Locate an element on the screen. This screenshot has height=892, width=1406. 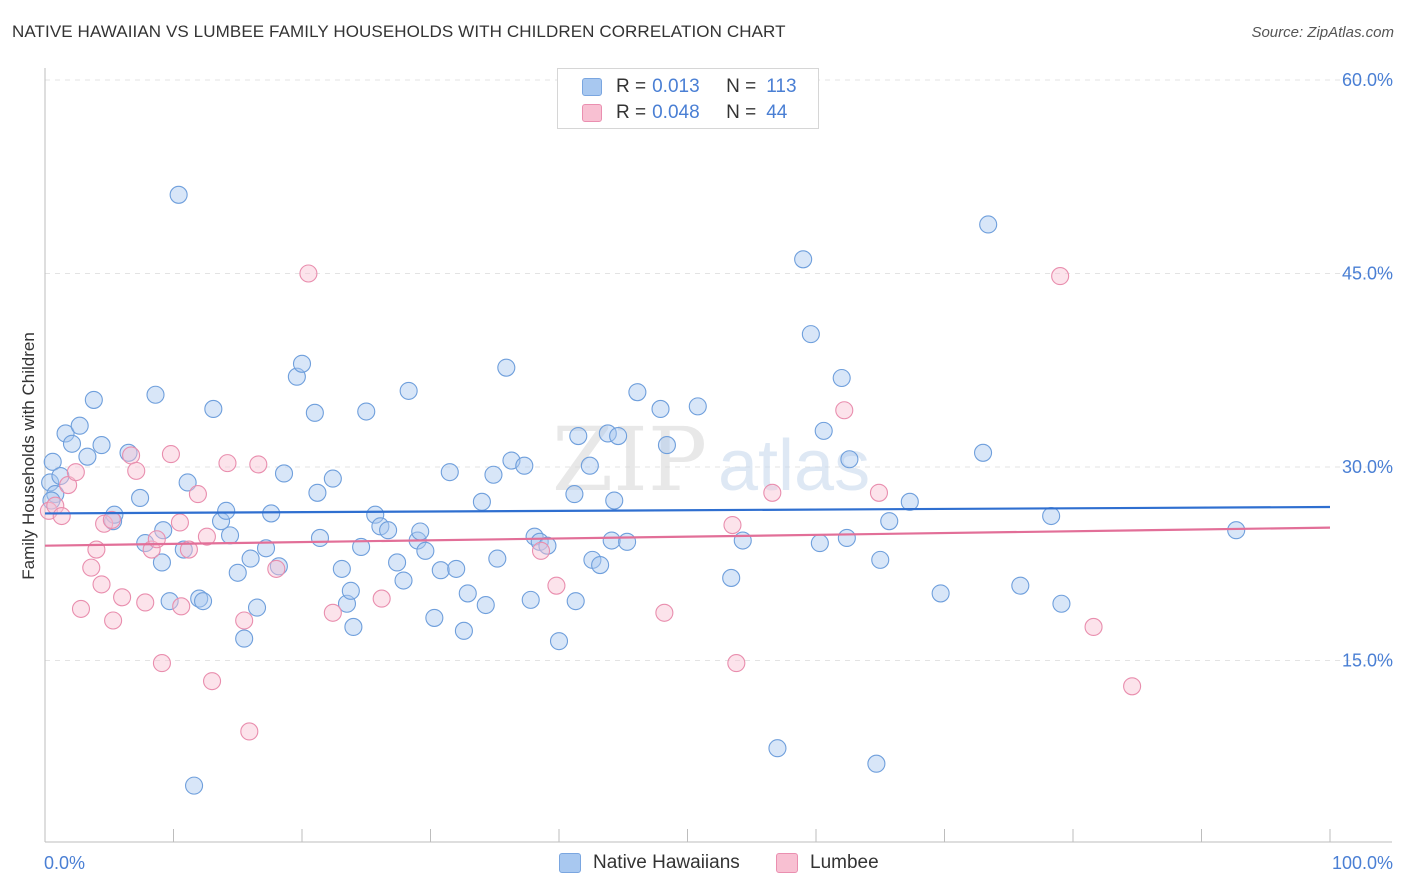
x-tick-label: 0.0% is located at coordinates (64, 863).